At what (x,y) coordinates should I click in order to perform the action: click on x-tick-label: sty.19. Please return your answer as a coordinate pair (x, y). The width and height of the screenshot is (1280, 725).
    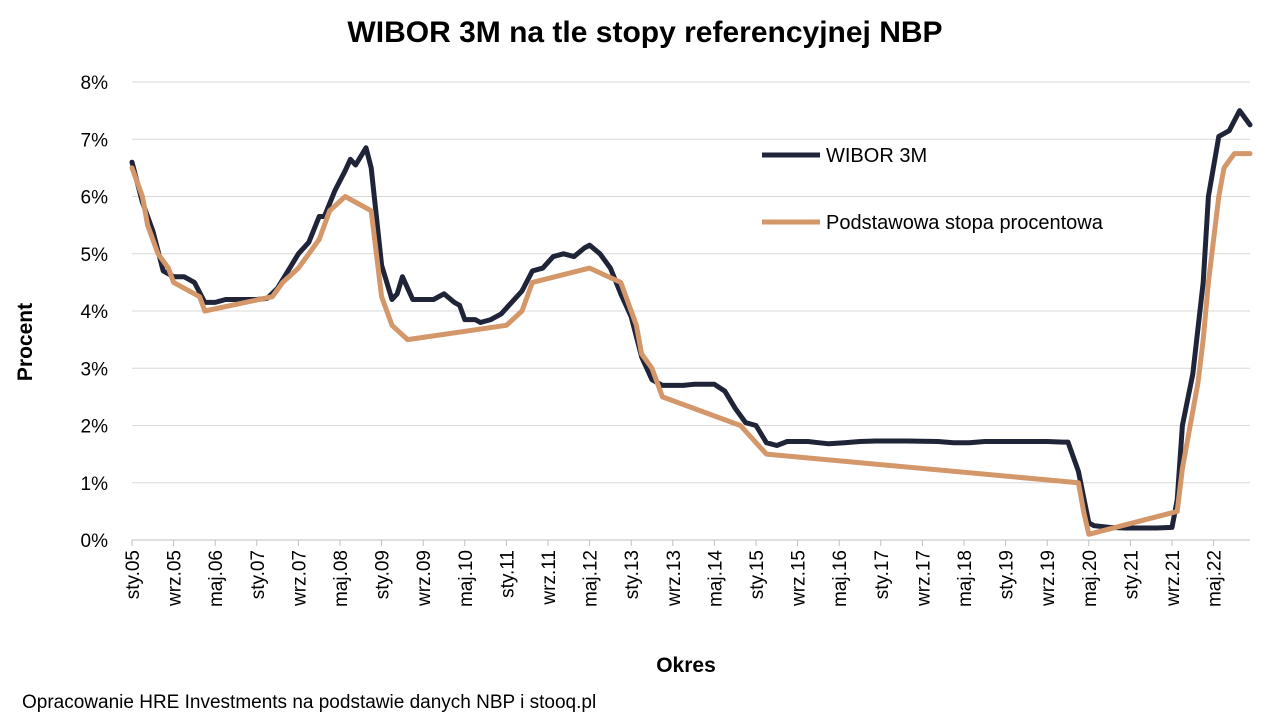
    Looking at the image, I should click on (1007, 574).